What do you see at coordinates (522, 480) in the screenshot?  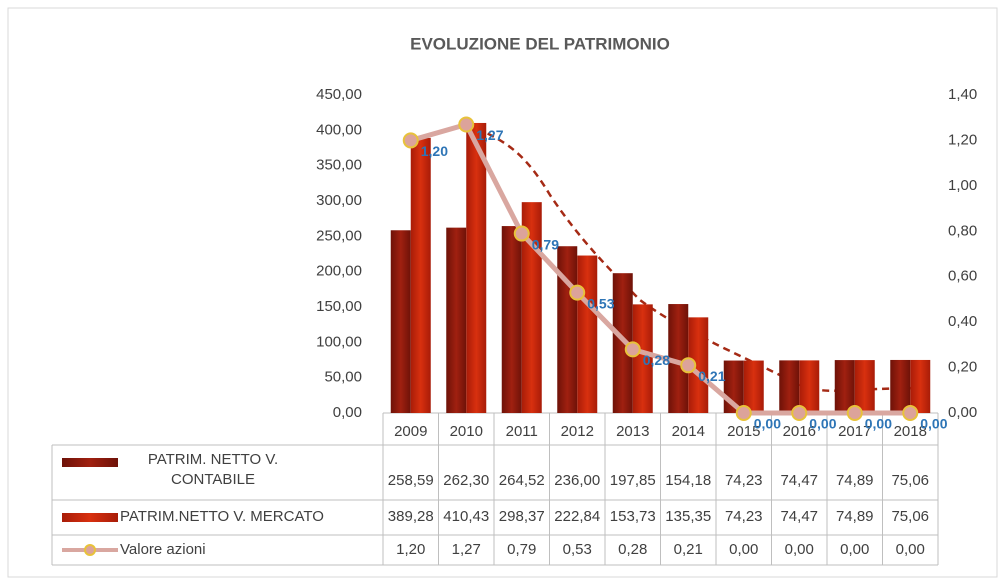 I see `table-cell: 264,52` at bounding box center [522, 480].